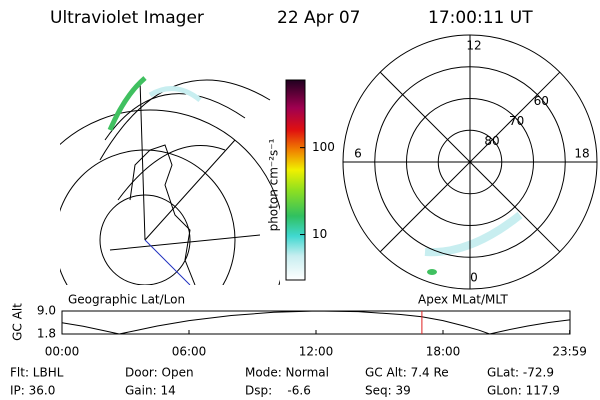  I want to click on x-tick-label: 06:00, so click(189, 352).